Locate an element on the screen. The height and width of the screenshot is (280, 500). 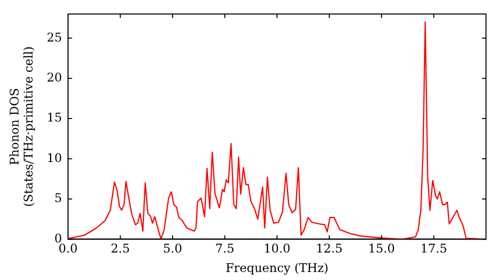
y-tick-label: 5 is located at coordinates (58, 198).